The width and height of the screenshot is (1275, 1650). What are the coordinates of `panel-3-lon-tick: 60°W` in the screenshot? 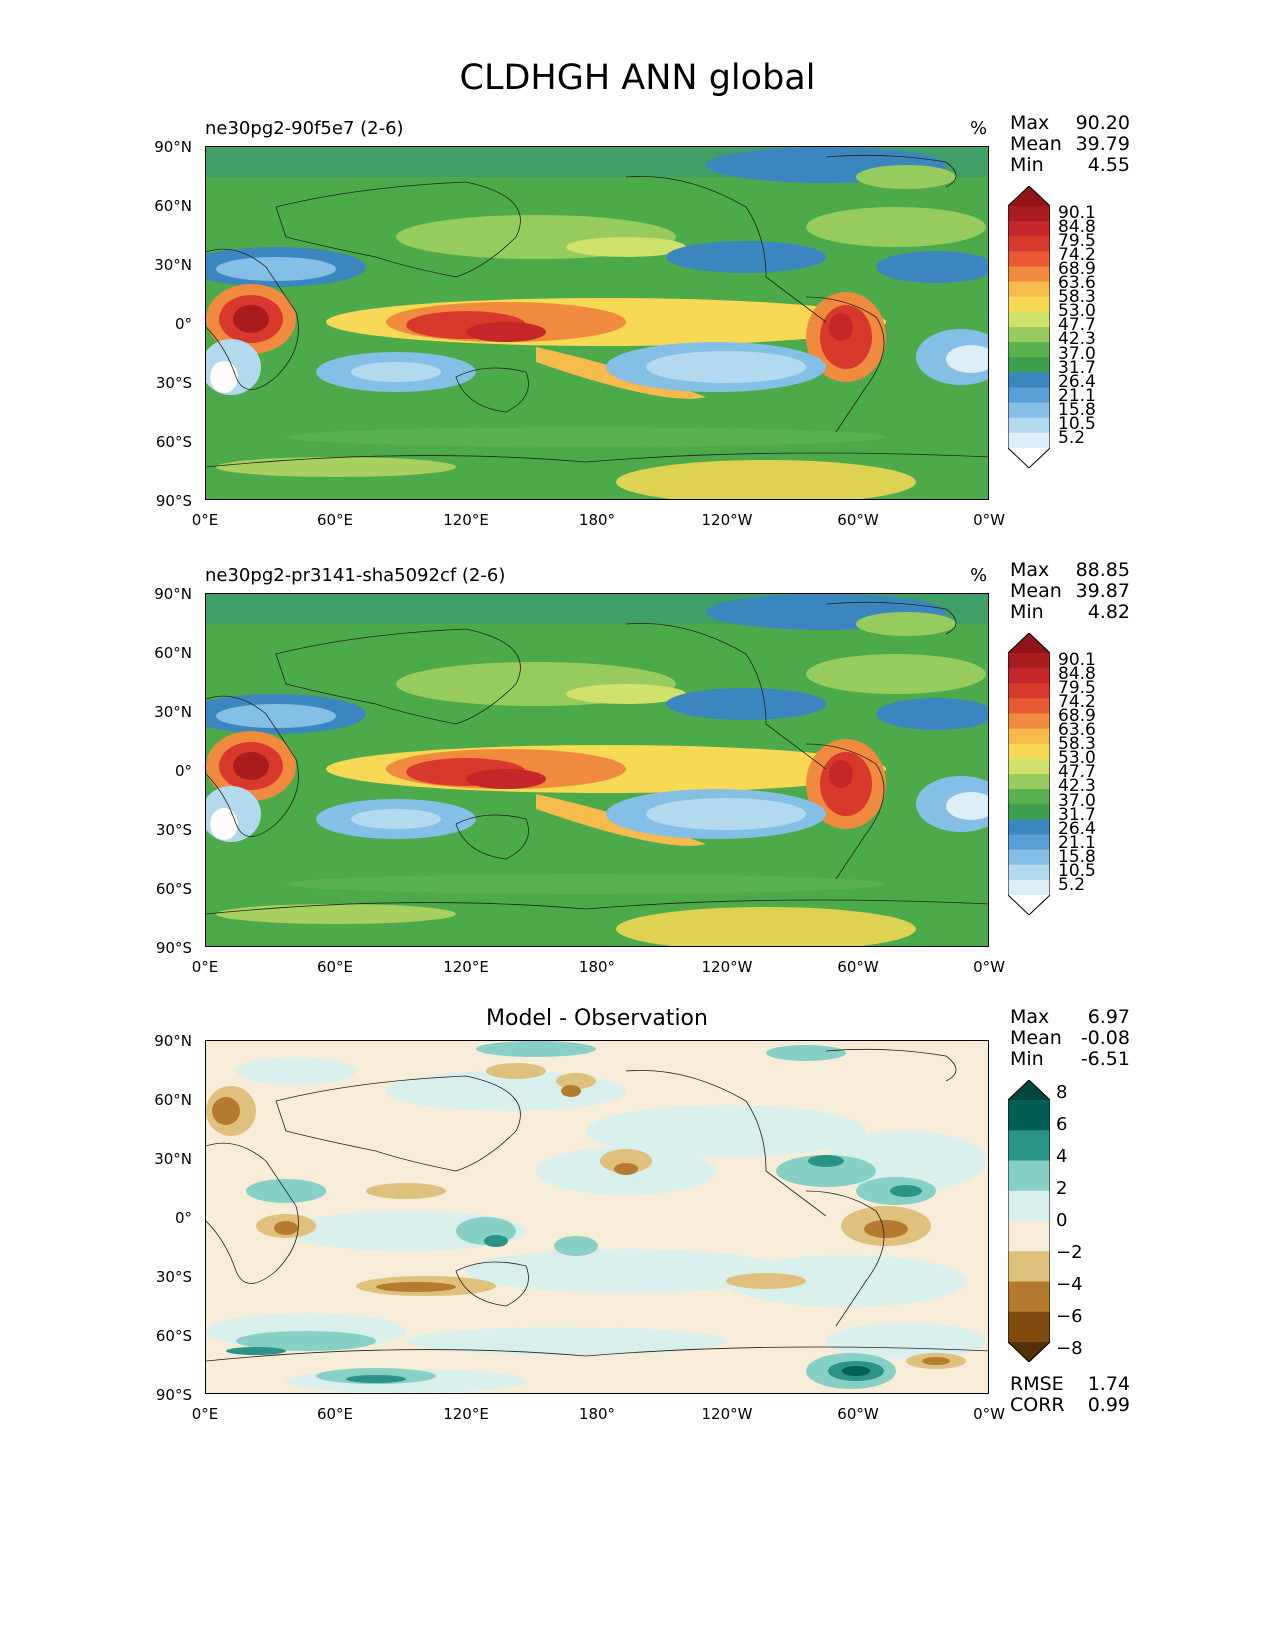 It's located at (858, 1414).